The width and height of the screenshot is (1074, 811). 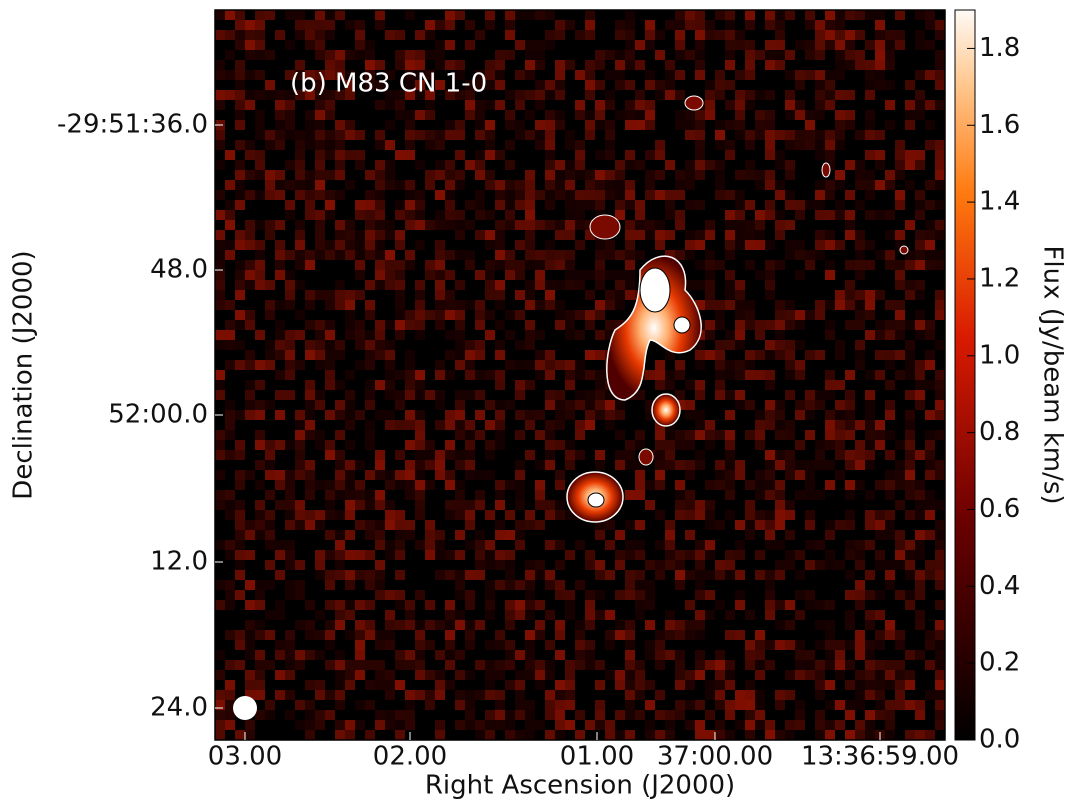 I want to click on y-axis-label: Declination (J2000), so click(x=24, y=374).